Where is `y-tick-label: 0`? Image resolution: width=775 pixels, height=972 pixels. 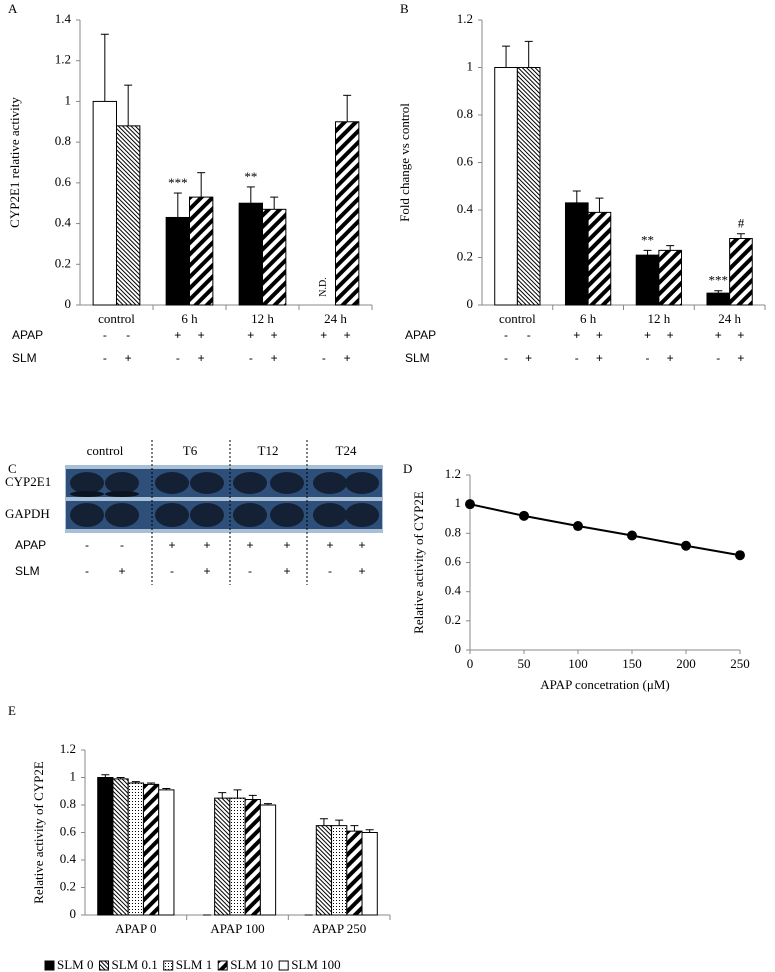 y-tick-label: 0 is located at coordinates (73, 913).